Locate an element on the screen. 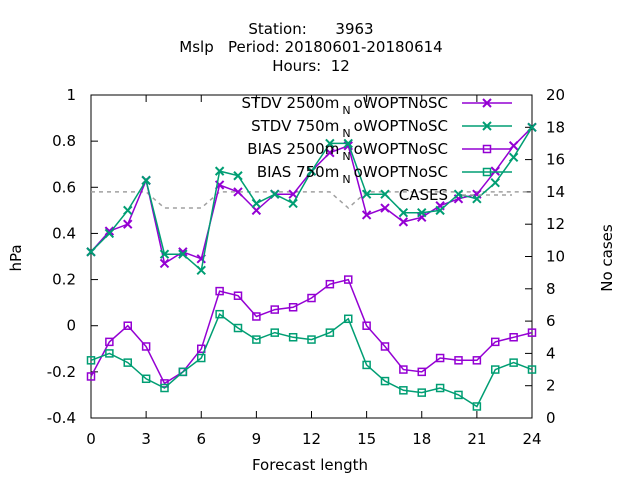 Image resolution: width=640 pixels, height=480 pixels. y-tick-label: 0.2 is located at coordinates (64, 280).